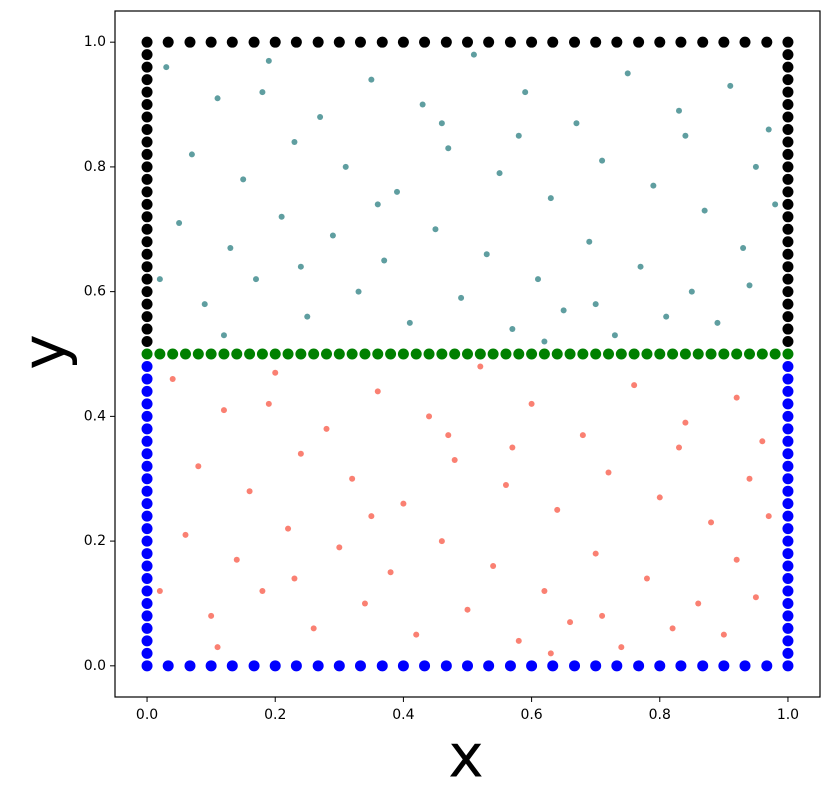 Image resolution: width=831 pixels, height=803 pixels. What do you see at coordinates (95, 666) in the screenshot?
I see `y-tick-label: 0.0` at bounding box center [95, 666].